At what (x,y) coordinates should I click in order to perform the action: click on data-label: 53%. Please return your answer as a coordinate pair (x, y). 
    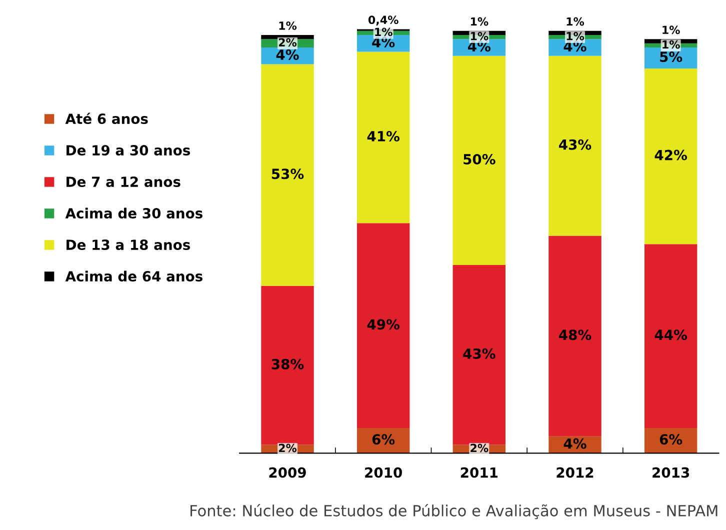
    Looking at the image, I should click on (288, 174).